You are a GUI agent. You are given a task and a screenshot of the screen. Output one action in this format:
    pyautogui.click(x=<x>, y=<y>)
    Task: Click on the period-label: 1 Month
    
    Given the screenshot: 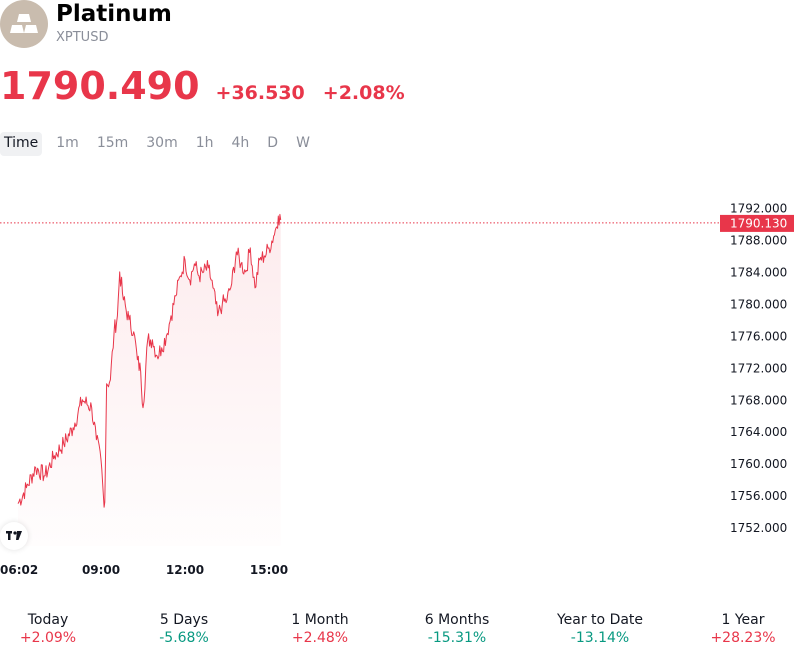 What is the action you would take?
    pyautogui.click(x=320, y=620)
    